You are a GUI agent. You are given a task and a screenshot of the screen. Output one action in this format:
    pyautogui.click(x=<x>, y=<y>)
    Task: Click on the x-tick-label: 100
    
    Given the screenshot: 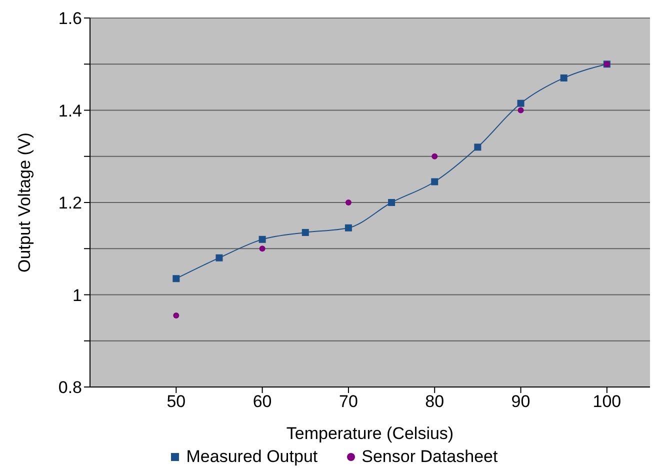 What is the action you would take?
    pyautogui.click(x=607, y=402)
    